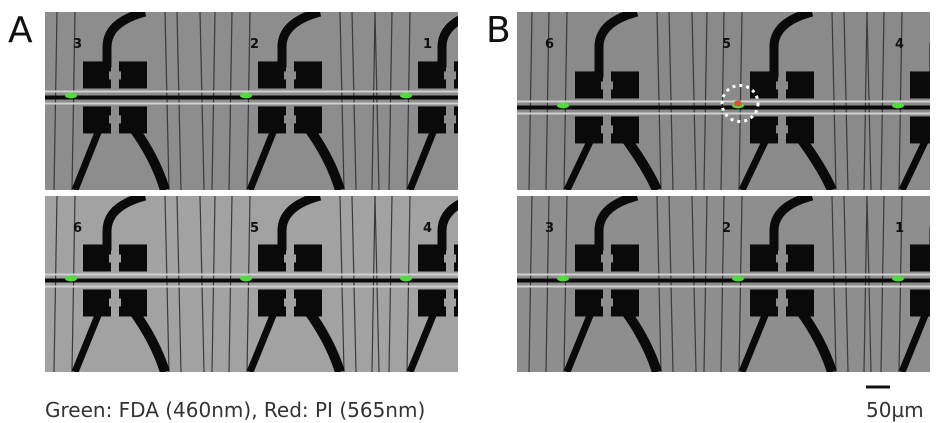  I want to click on scale-bar-label: 50µm, so click(895, 410).